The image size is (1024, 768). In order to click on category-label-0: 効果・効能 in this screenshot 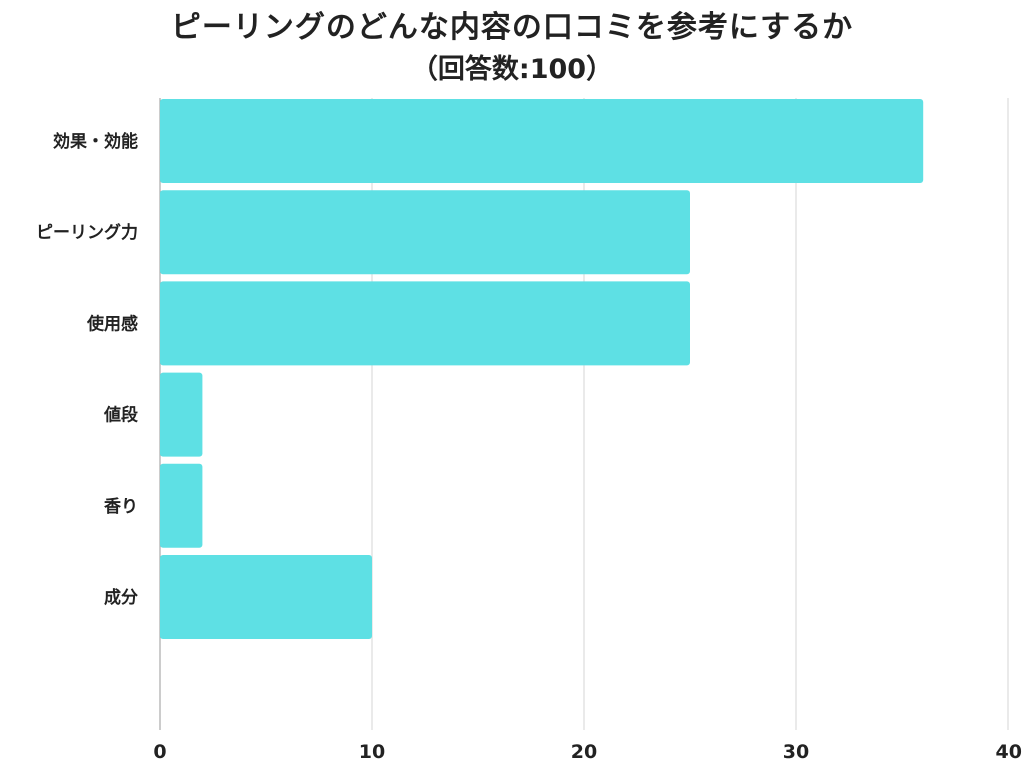, I will do `click(95, 141)`.